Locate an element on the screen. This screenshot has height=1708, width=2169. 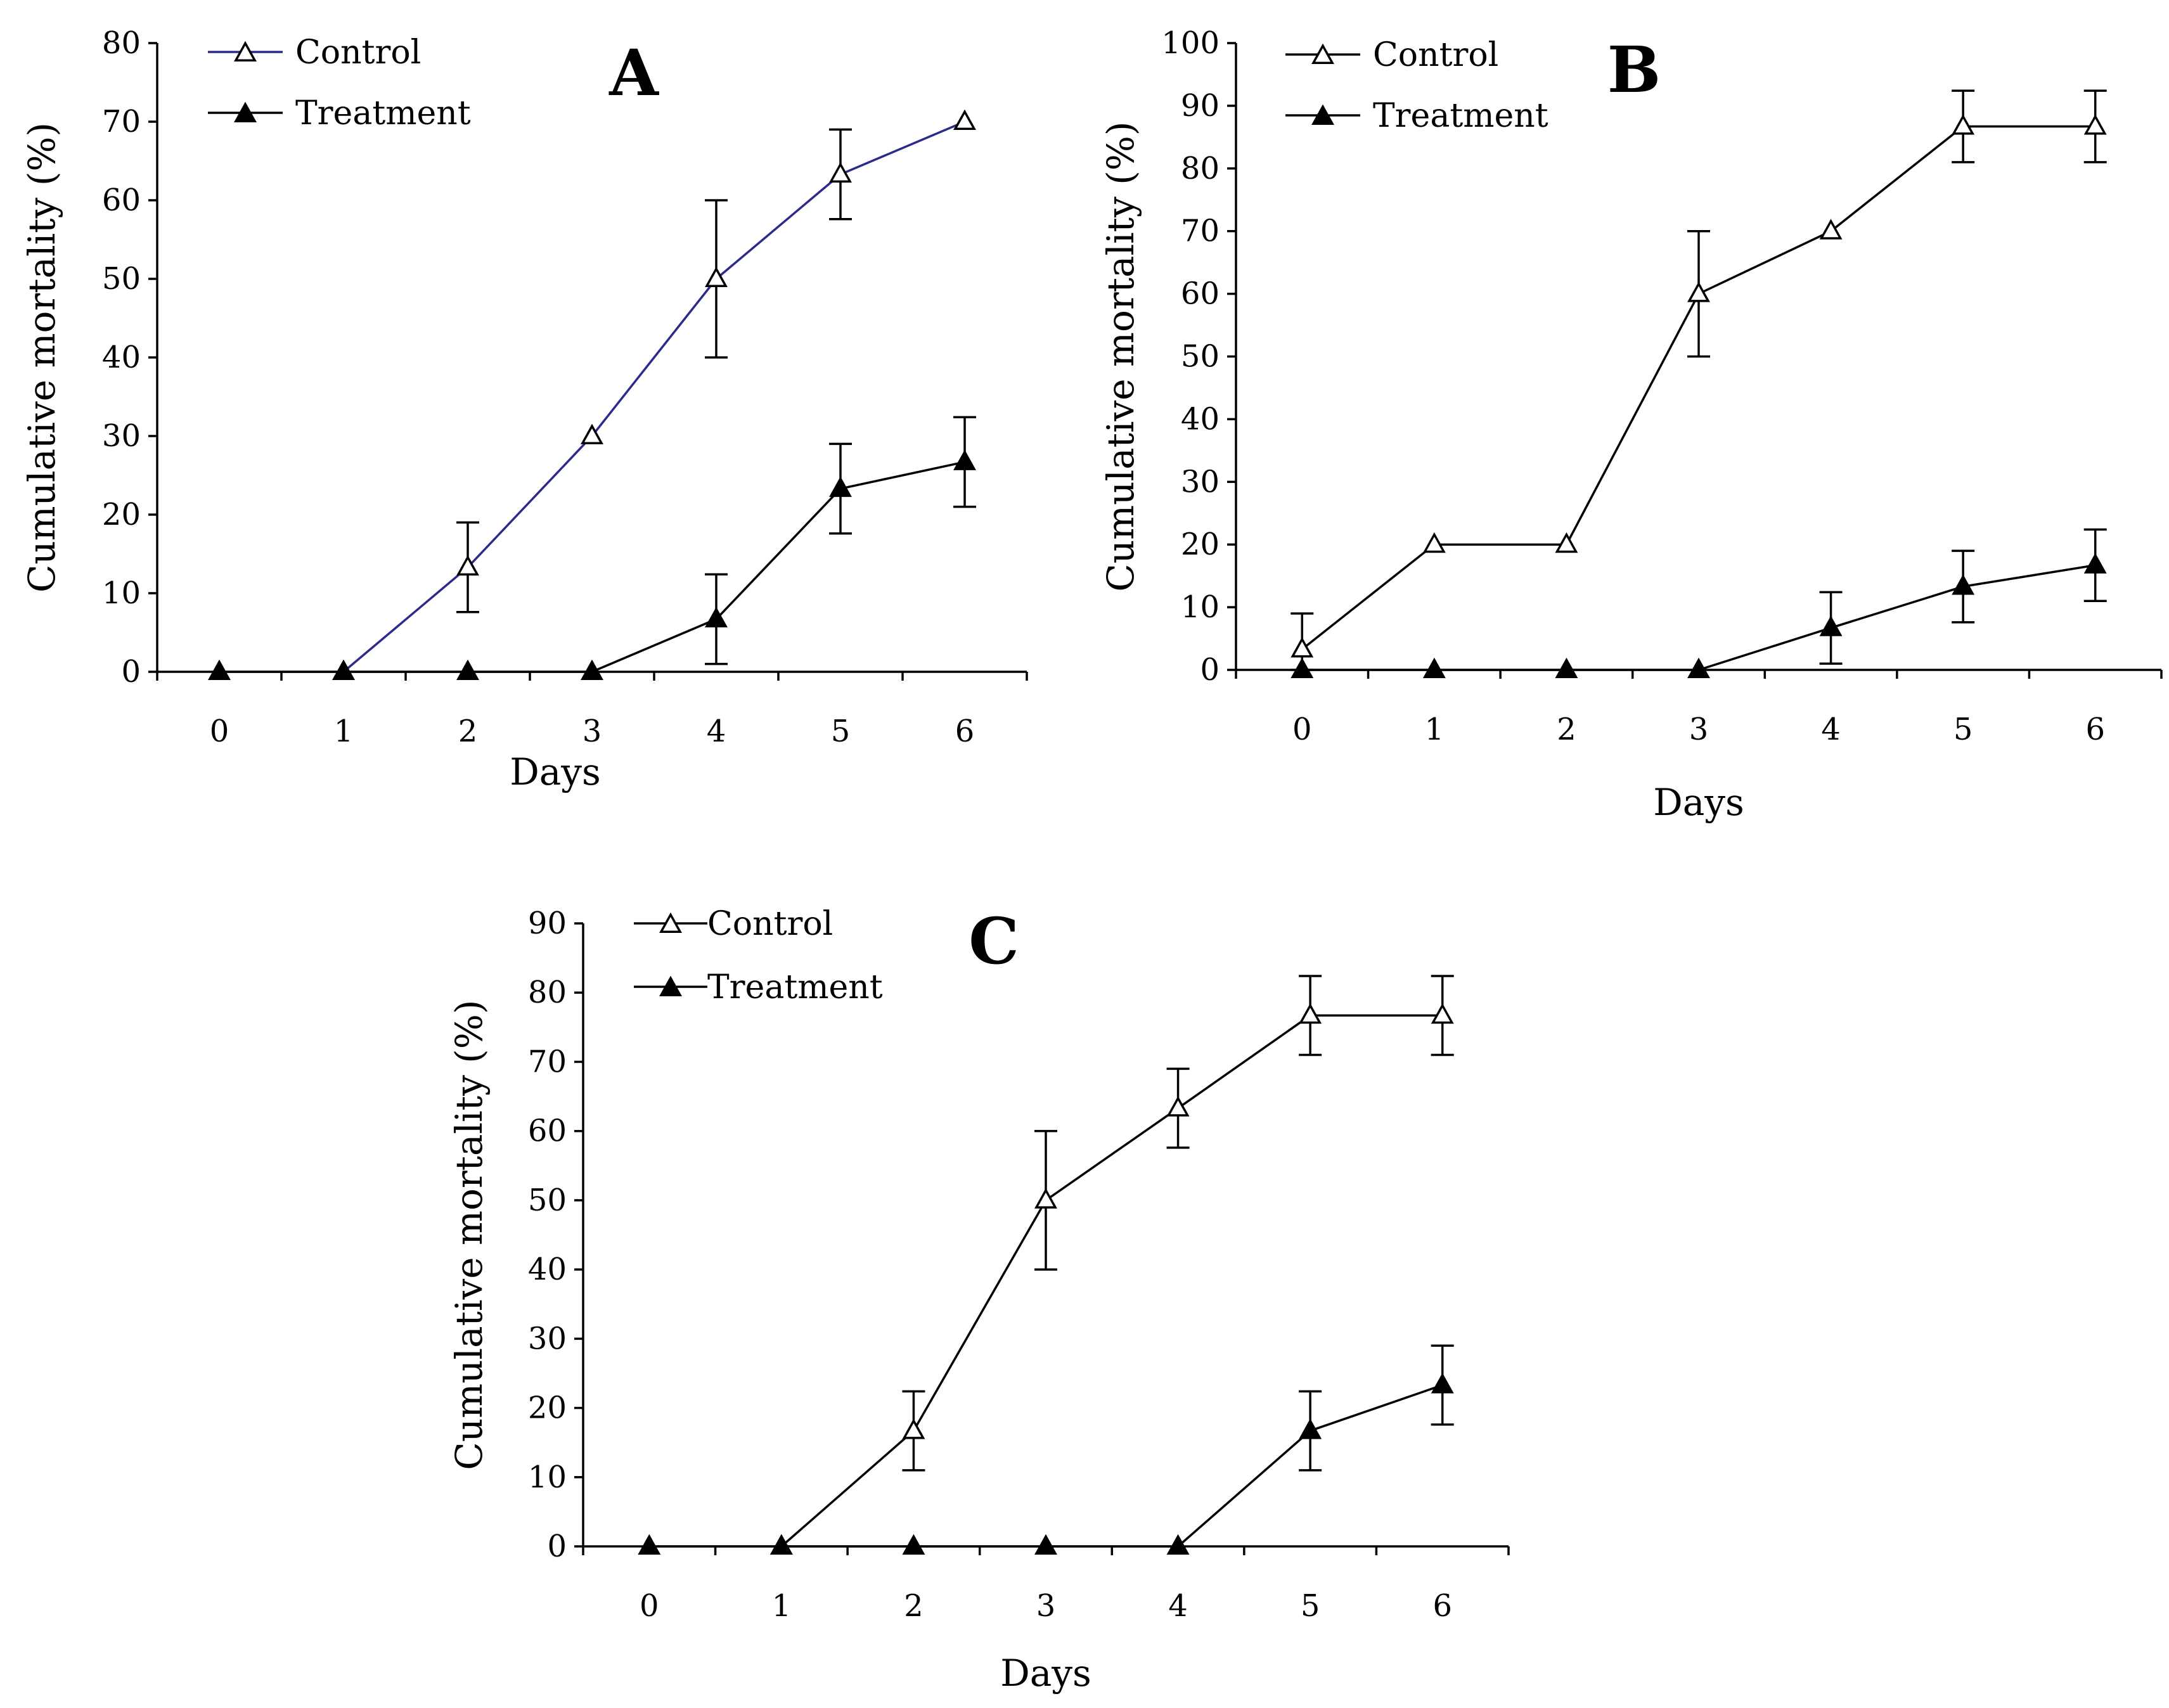
panel-letter: A is located at coordinates (633, 72).